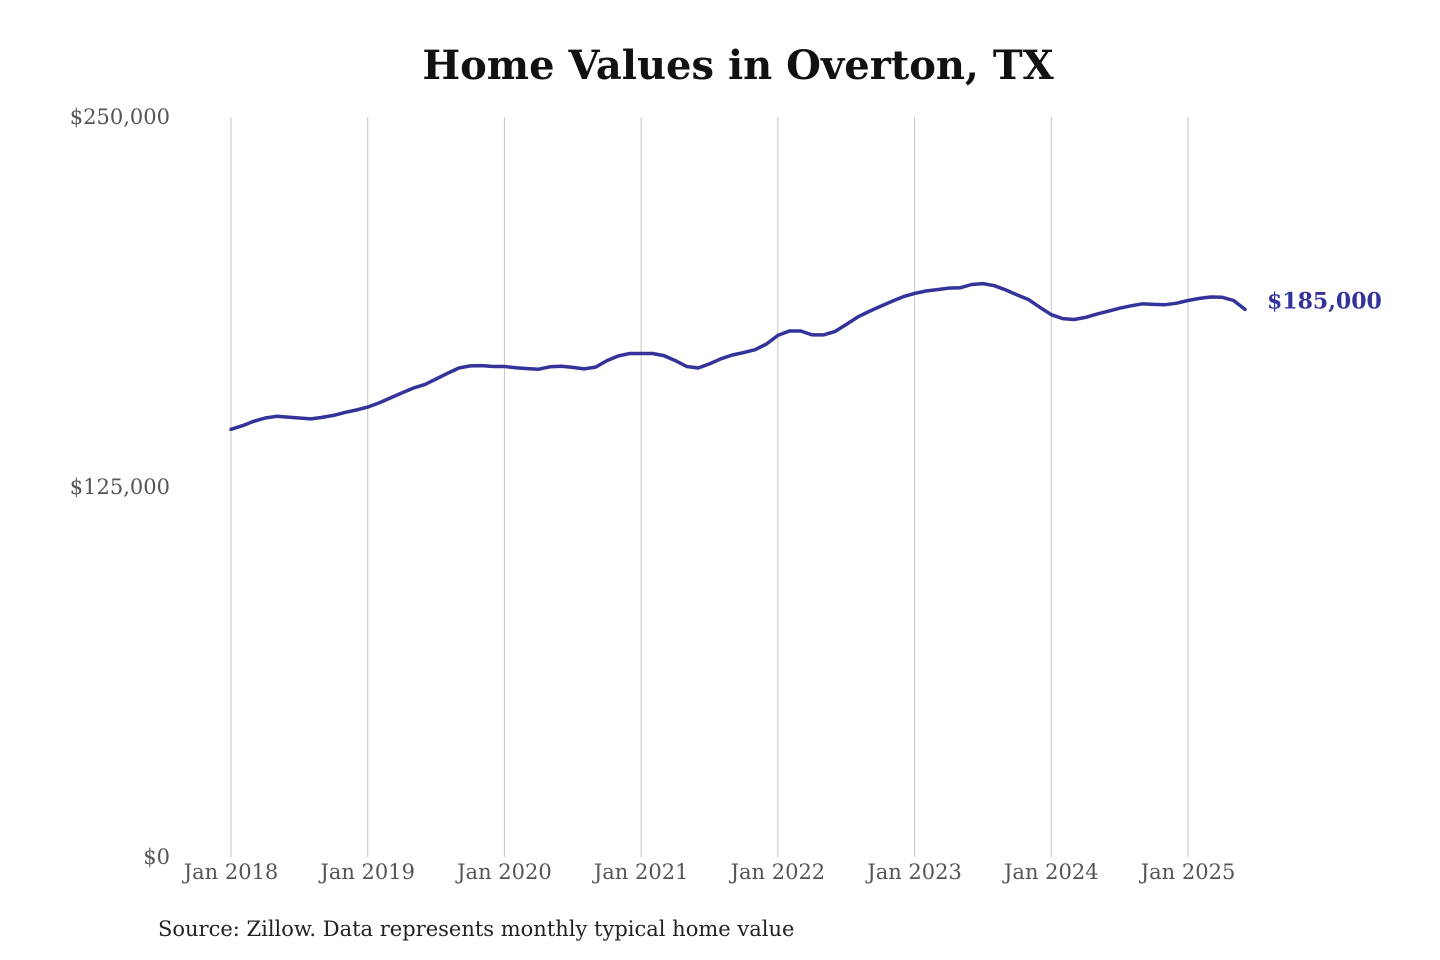 This screenshot has width=1440, height=960. I want to click on x-tick-label: Jan 2022, so click(777, 872).